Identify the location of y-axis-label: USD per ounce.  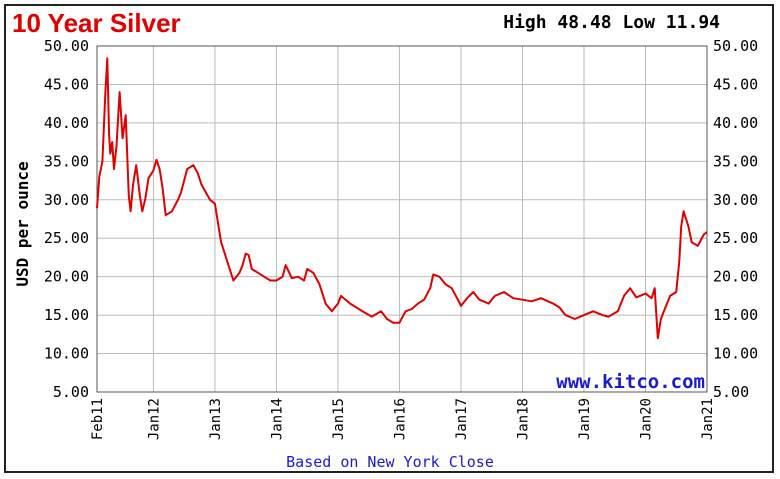
(22, 223).